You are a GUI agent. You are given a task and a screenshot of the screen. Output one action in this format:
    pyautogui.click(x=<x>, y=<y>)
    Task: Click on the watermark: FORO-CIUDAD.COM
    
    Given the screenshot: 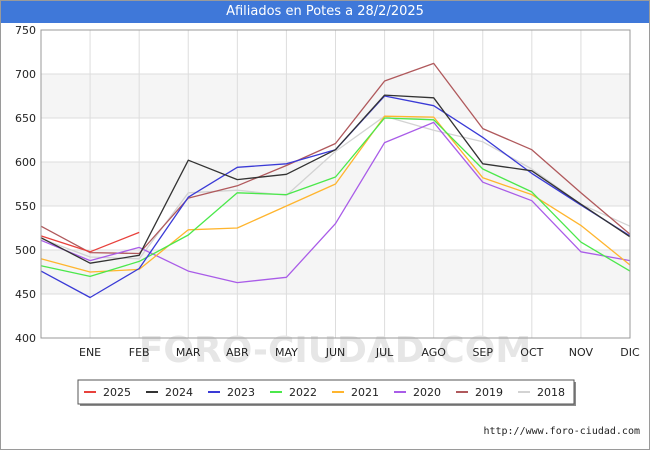 What is the action you would take?
    pyautogui.click(x=335, y=350)
    